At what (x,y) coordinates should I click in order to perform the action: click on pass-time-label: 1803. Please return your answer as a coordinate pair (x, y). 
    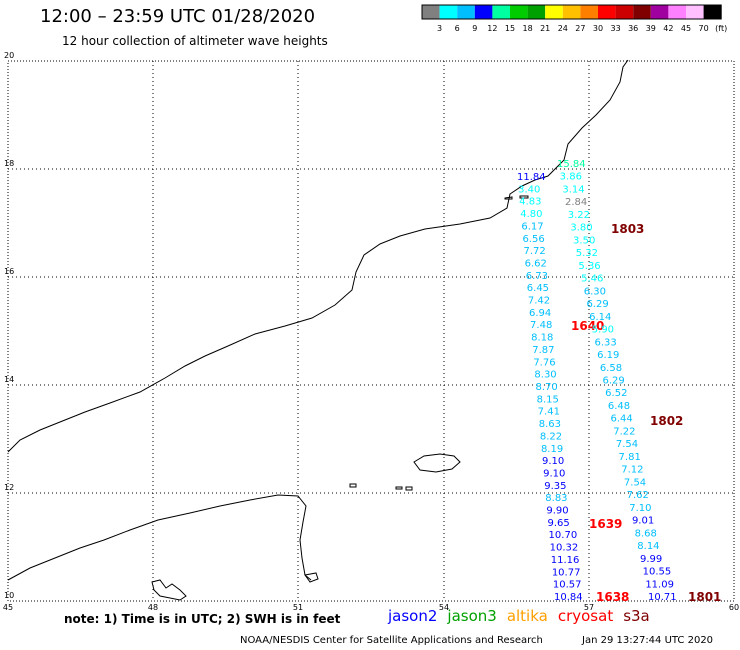
    Looking at the image, I should click on (627, 229).